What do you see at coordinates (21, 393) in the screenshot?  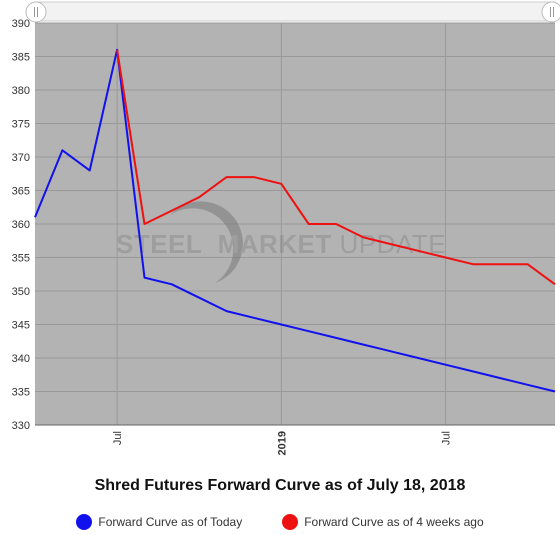 I see `y-tick-label: 335` at bounding box center [21, 393].